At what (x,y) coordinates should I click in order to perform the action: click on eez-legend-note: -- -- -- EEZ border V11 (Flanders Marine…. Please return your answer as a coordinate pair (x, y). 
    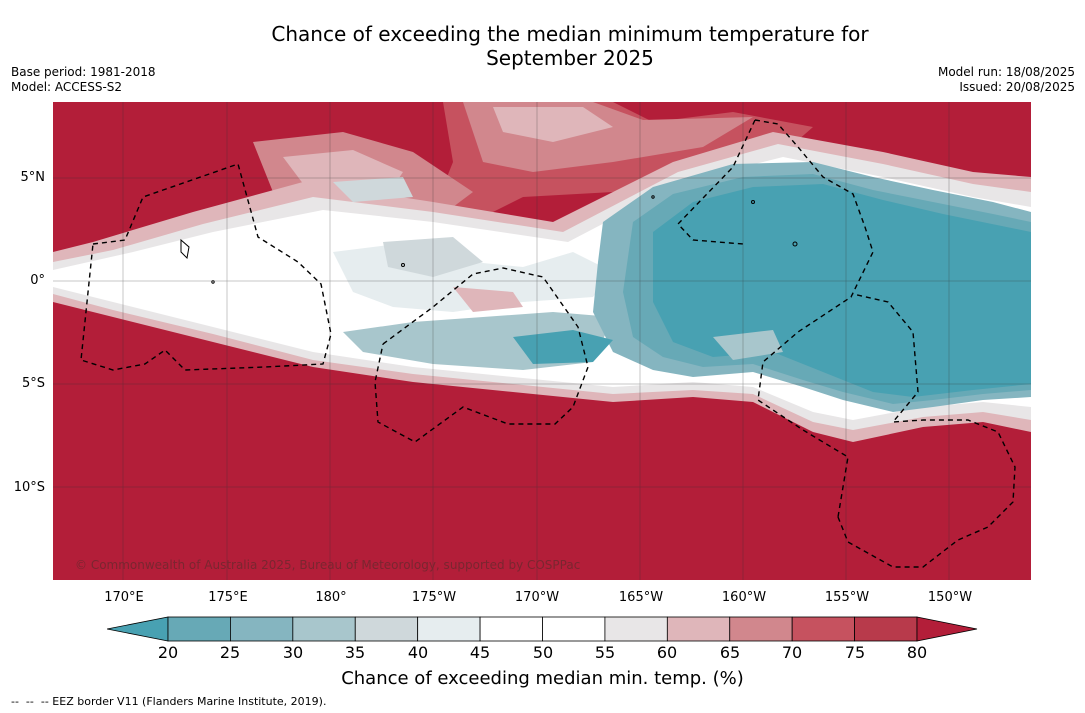
    Looking at the image, I should click on (169, 701).